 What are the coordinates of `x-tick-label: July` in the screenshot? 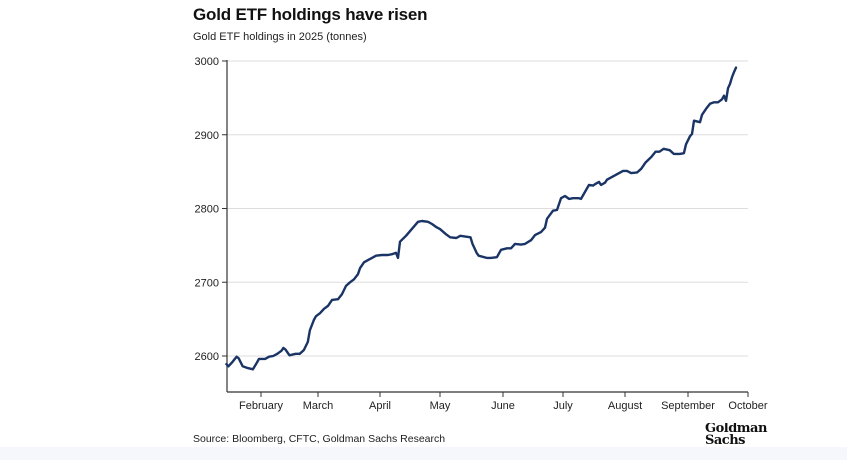 It's located at (563, 406).